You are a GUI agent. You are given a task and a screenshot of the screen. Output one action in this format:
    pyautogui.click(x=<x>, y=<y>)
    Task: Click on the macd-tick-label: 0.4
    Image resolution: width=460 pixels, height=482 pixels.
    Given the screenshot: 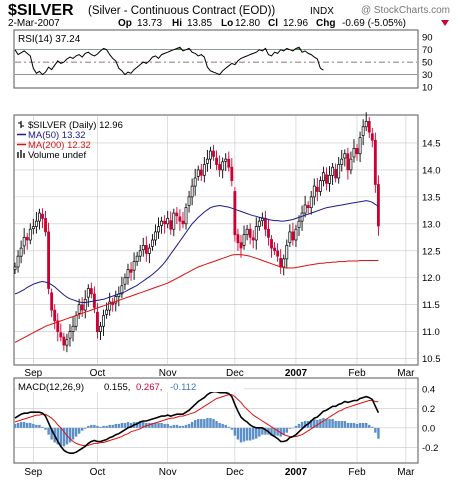 What is the action you would take?
    pyautogui.click(x=428, y=389)
    